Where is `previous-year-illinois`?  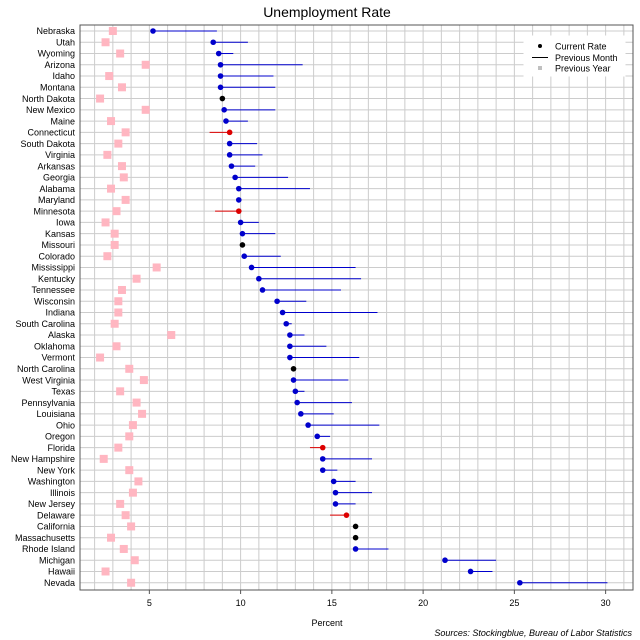 previous-year-illinois is located at coordinates (132, 492).